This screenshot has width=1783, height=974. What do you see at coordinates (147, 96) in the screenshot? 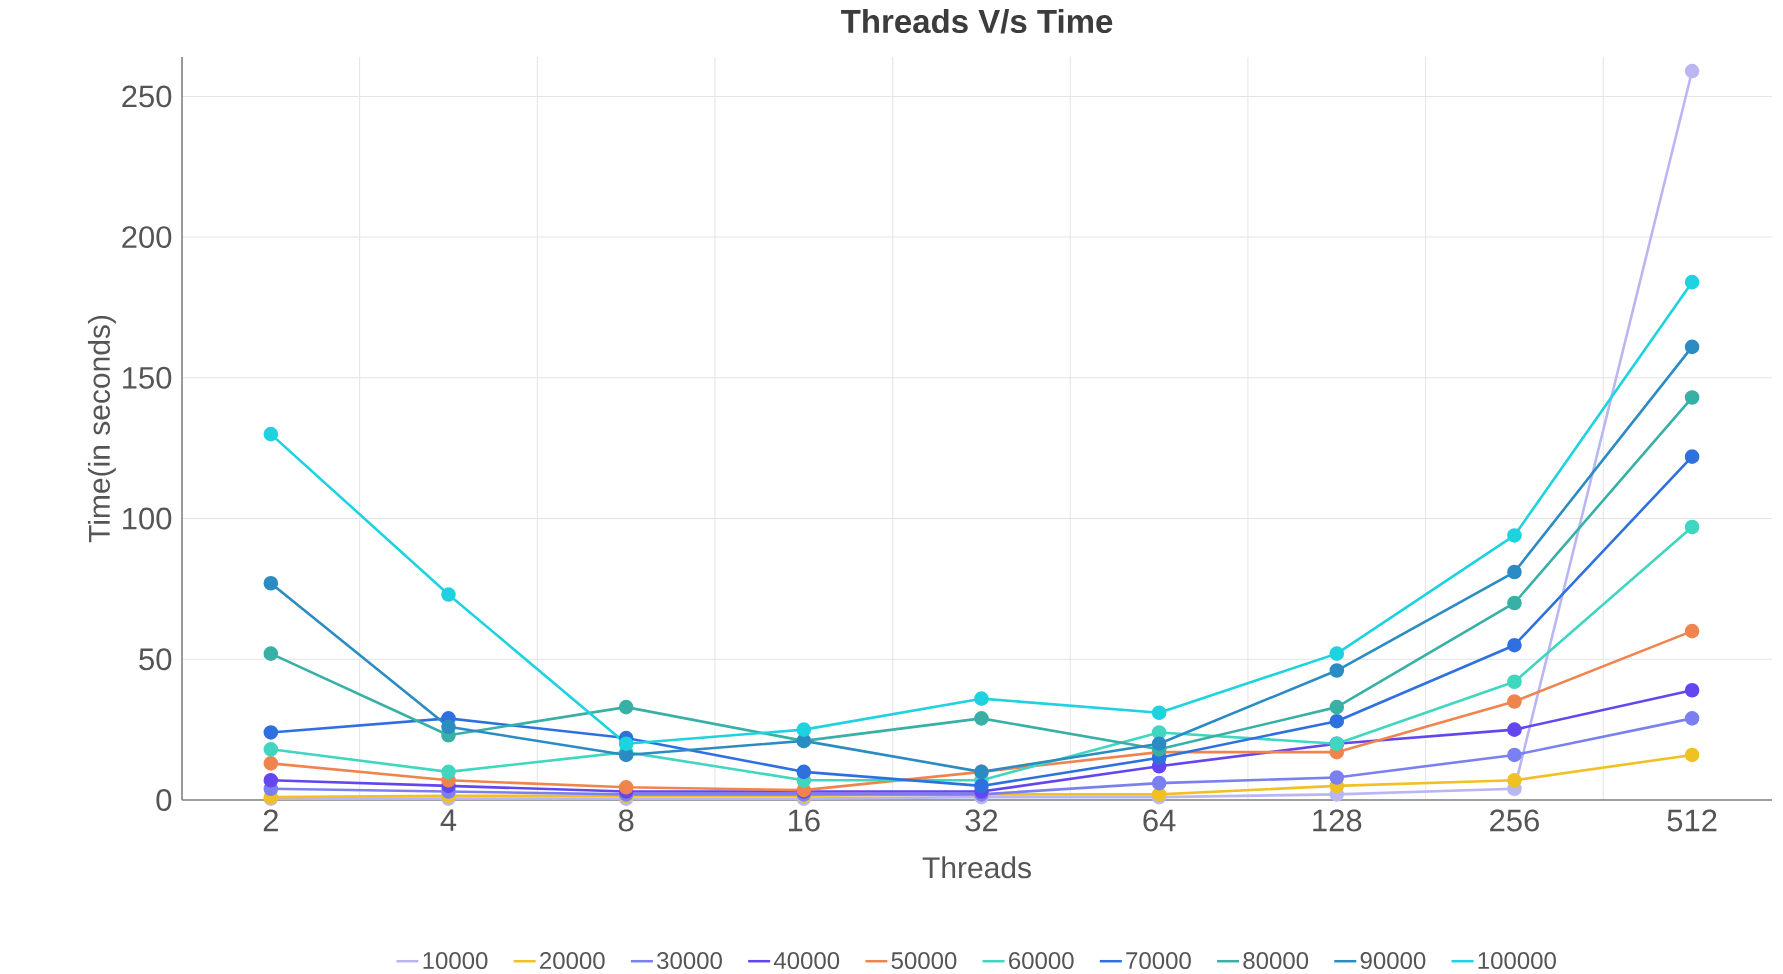
I see `y-tick-label: 250` at bounding box center [147, 96].